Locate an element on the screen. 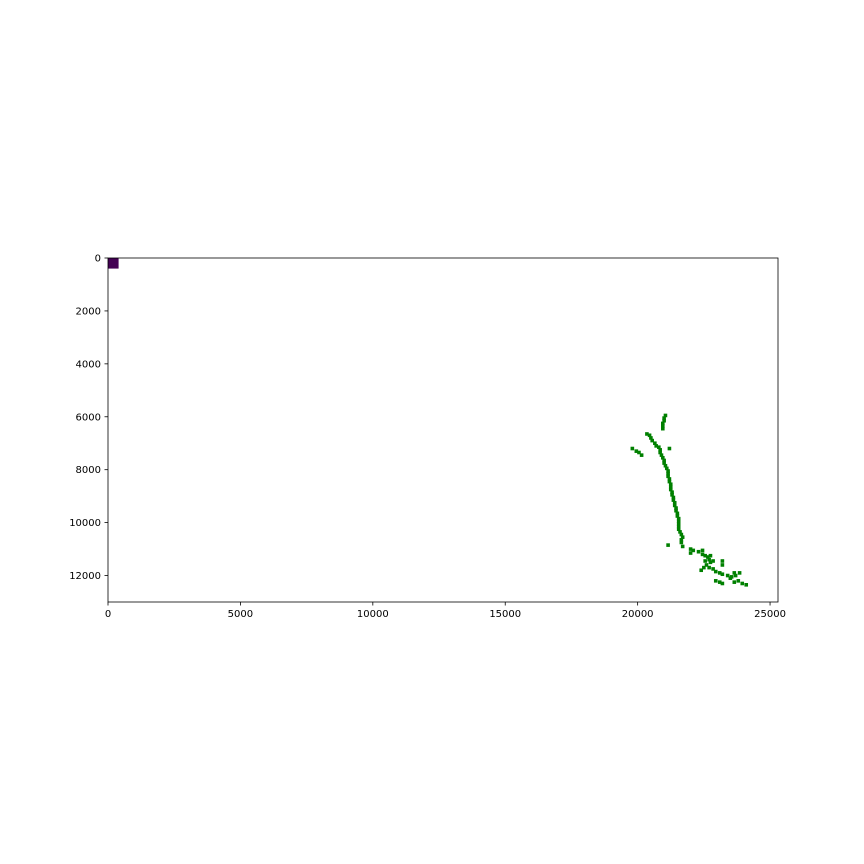  x-tick-label: 5000 is located at coordinates (240, 614).